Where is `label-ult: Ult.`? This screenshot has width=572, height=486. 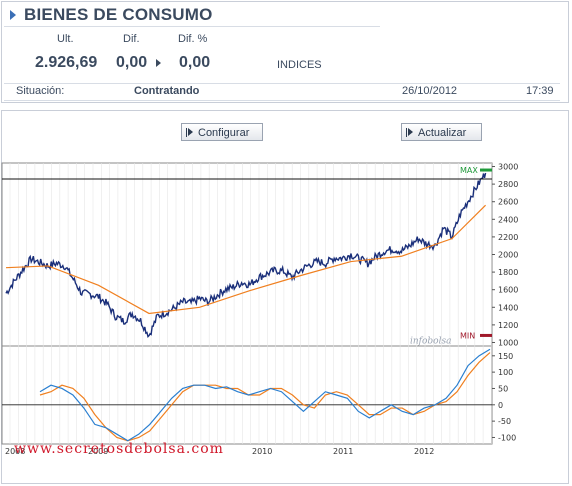 label-ult: Ult. is located at coordinates (65, 39).